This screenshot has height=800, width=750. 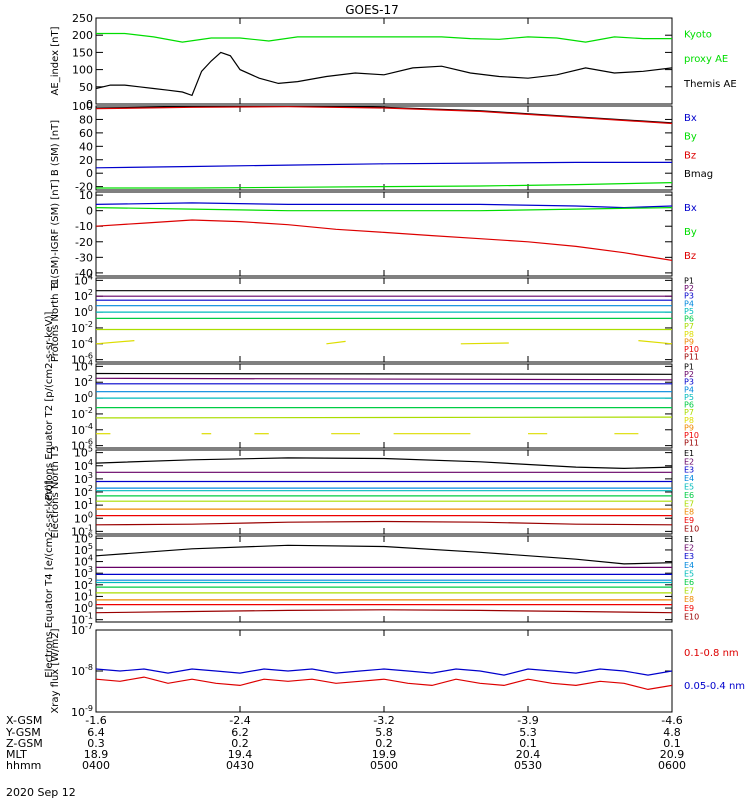 I want to click on x-tick-label: 0.1, so click(x=528, y=743).